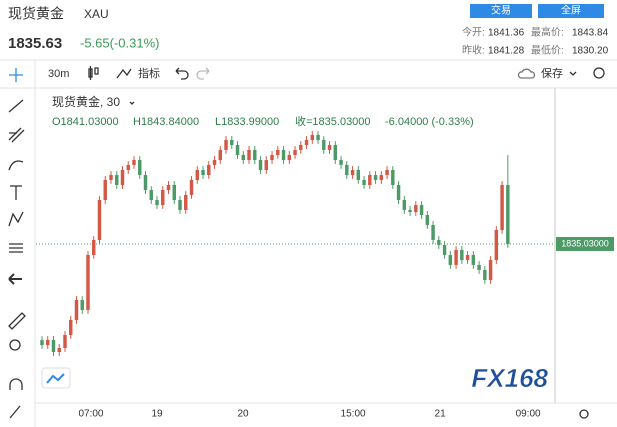 Image resolution: width=617 pixels, height=427 pixels. Describe the element at coordinates (573, 73) in the screenshot. I see `save-caret` at that location.